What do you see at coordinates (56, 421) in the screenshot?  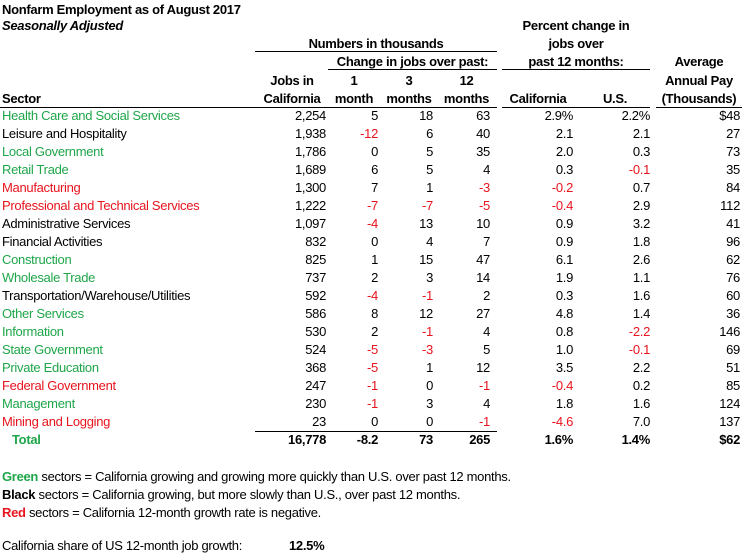 I see `sector-name: Mining and Logging` at bounding box center [56, 421].